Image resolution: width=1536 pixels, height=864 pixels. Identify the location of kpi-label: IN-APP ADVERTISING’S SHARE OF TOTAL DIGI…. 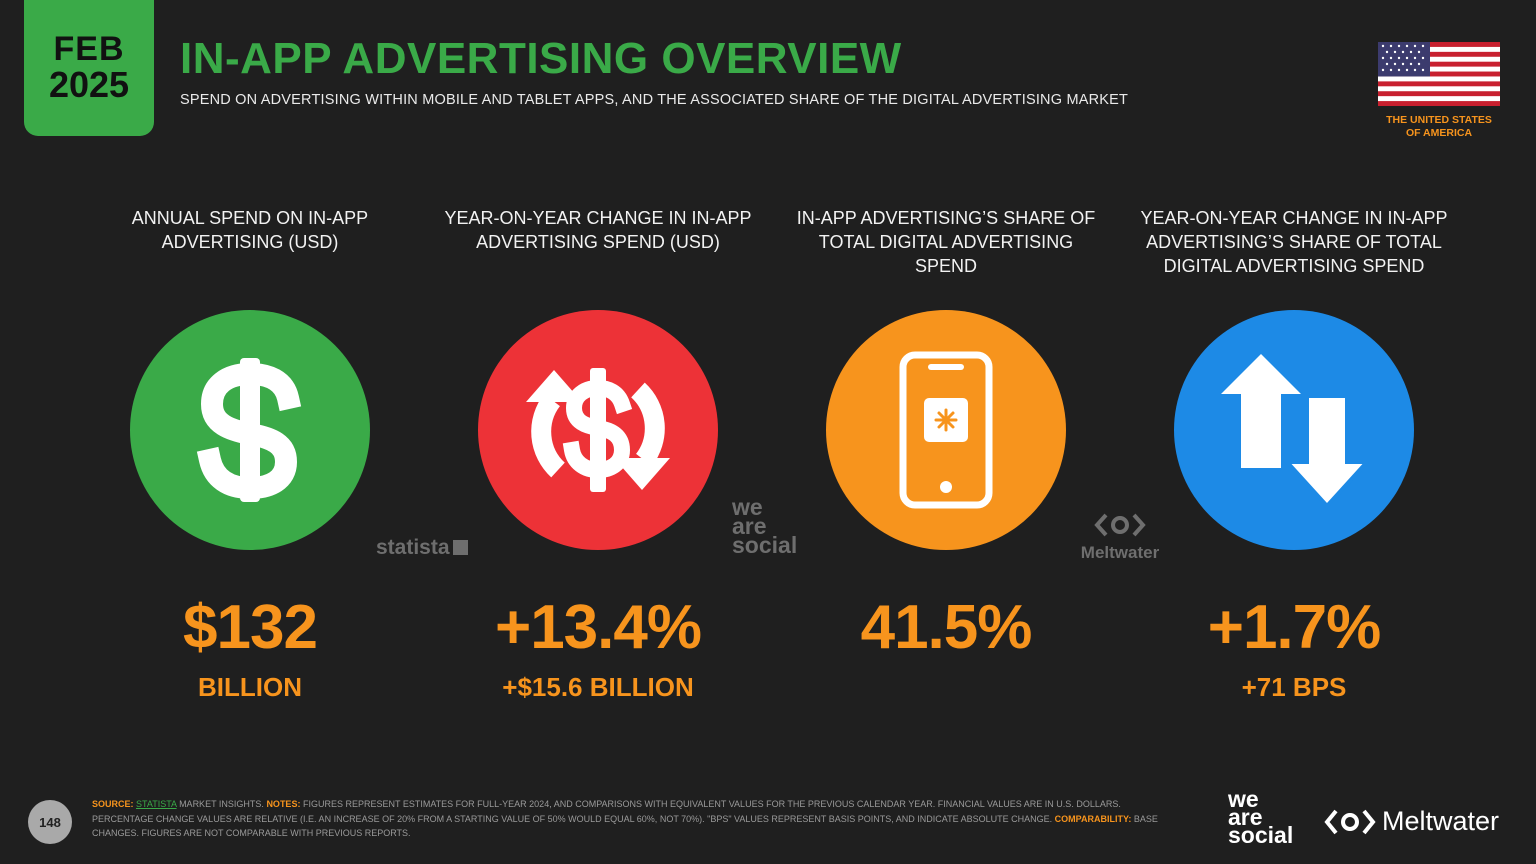
(946, 242).